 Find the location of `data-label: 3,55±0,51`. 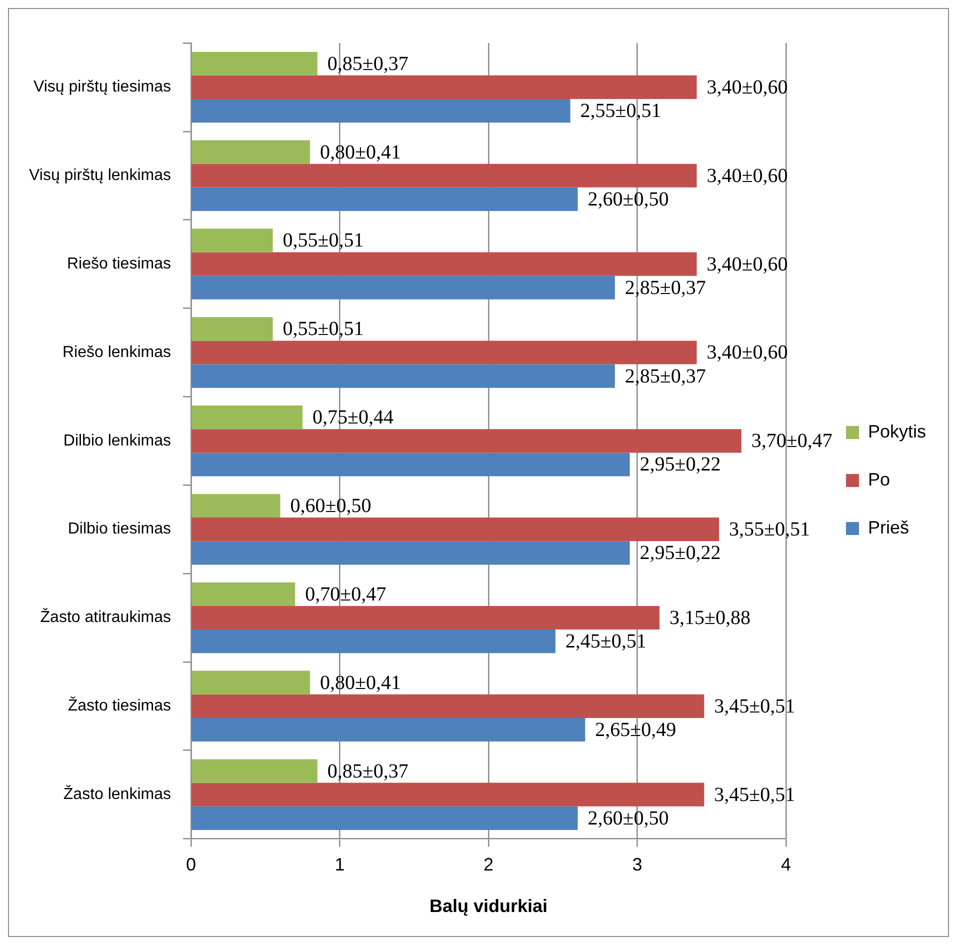

data-label: 3,55±0,51 is located at coordinates (769, 529).